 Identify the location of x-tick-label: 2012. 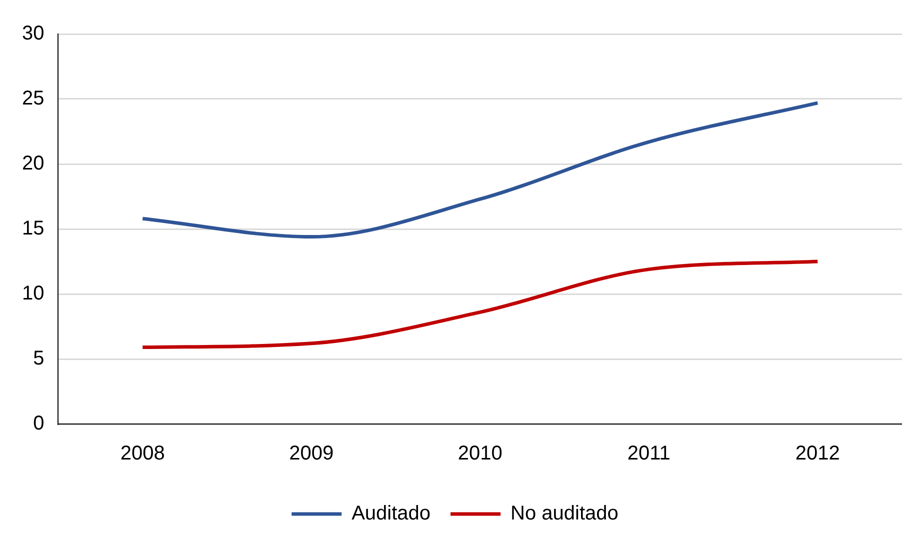
(817, 453).